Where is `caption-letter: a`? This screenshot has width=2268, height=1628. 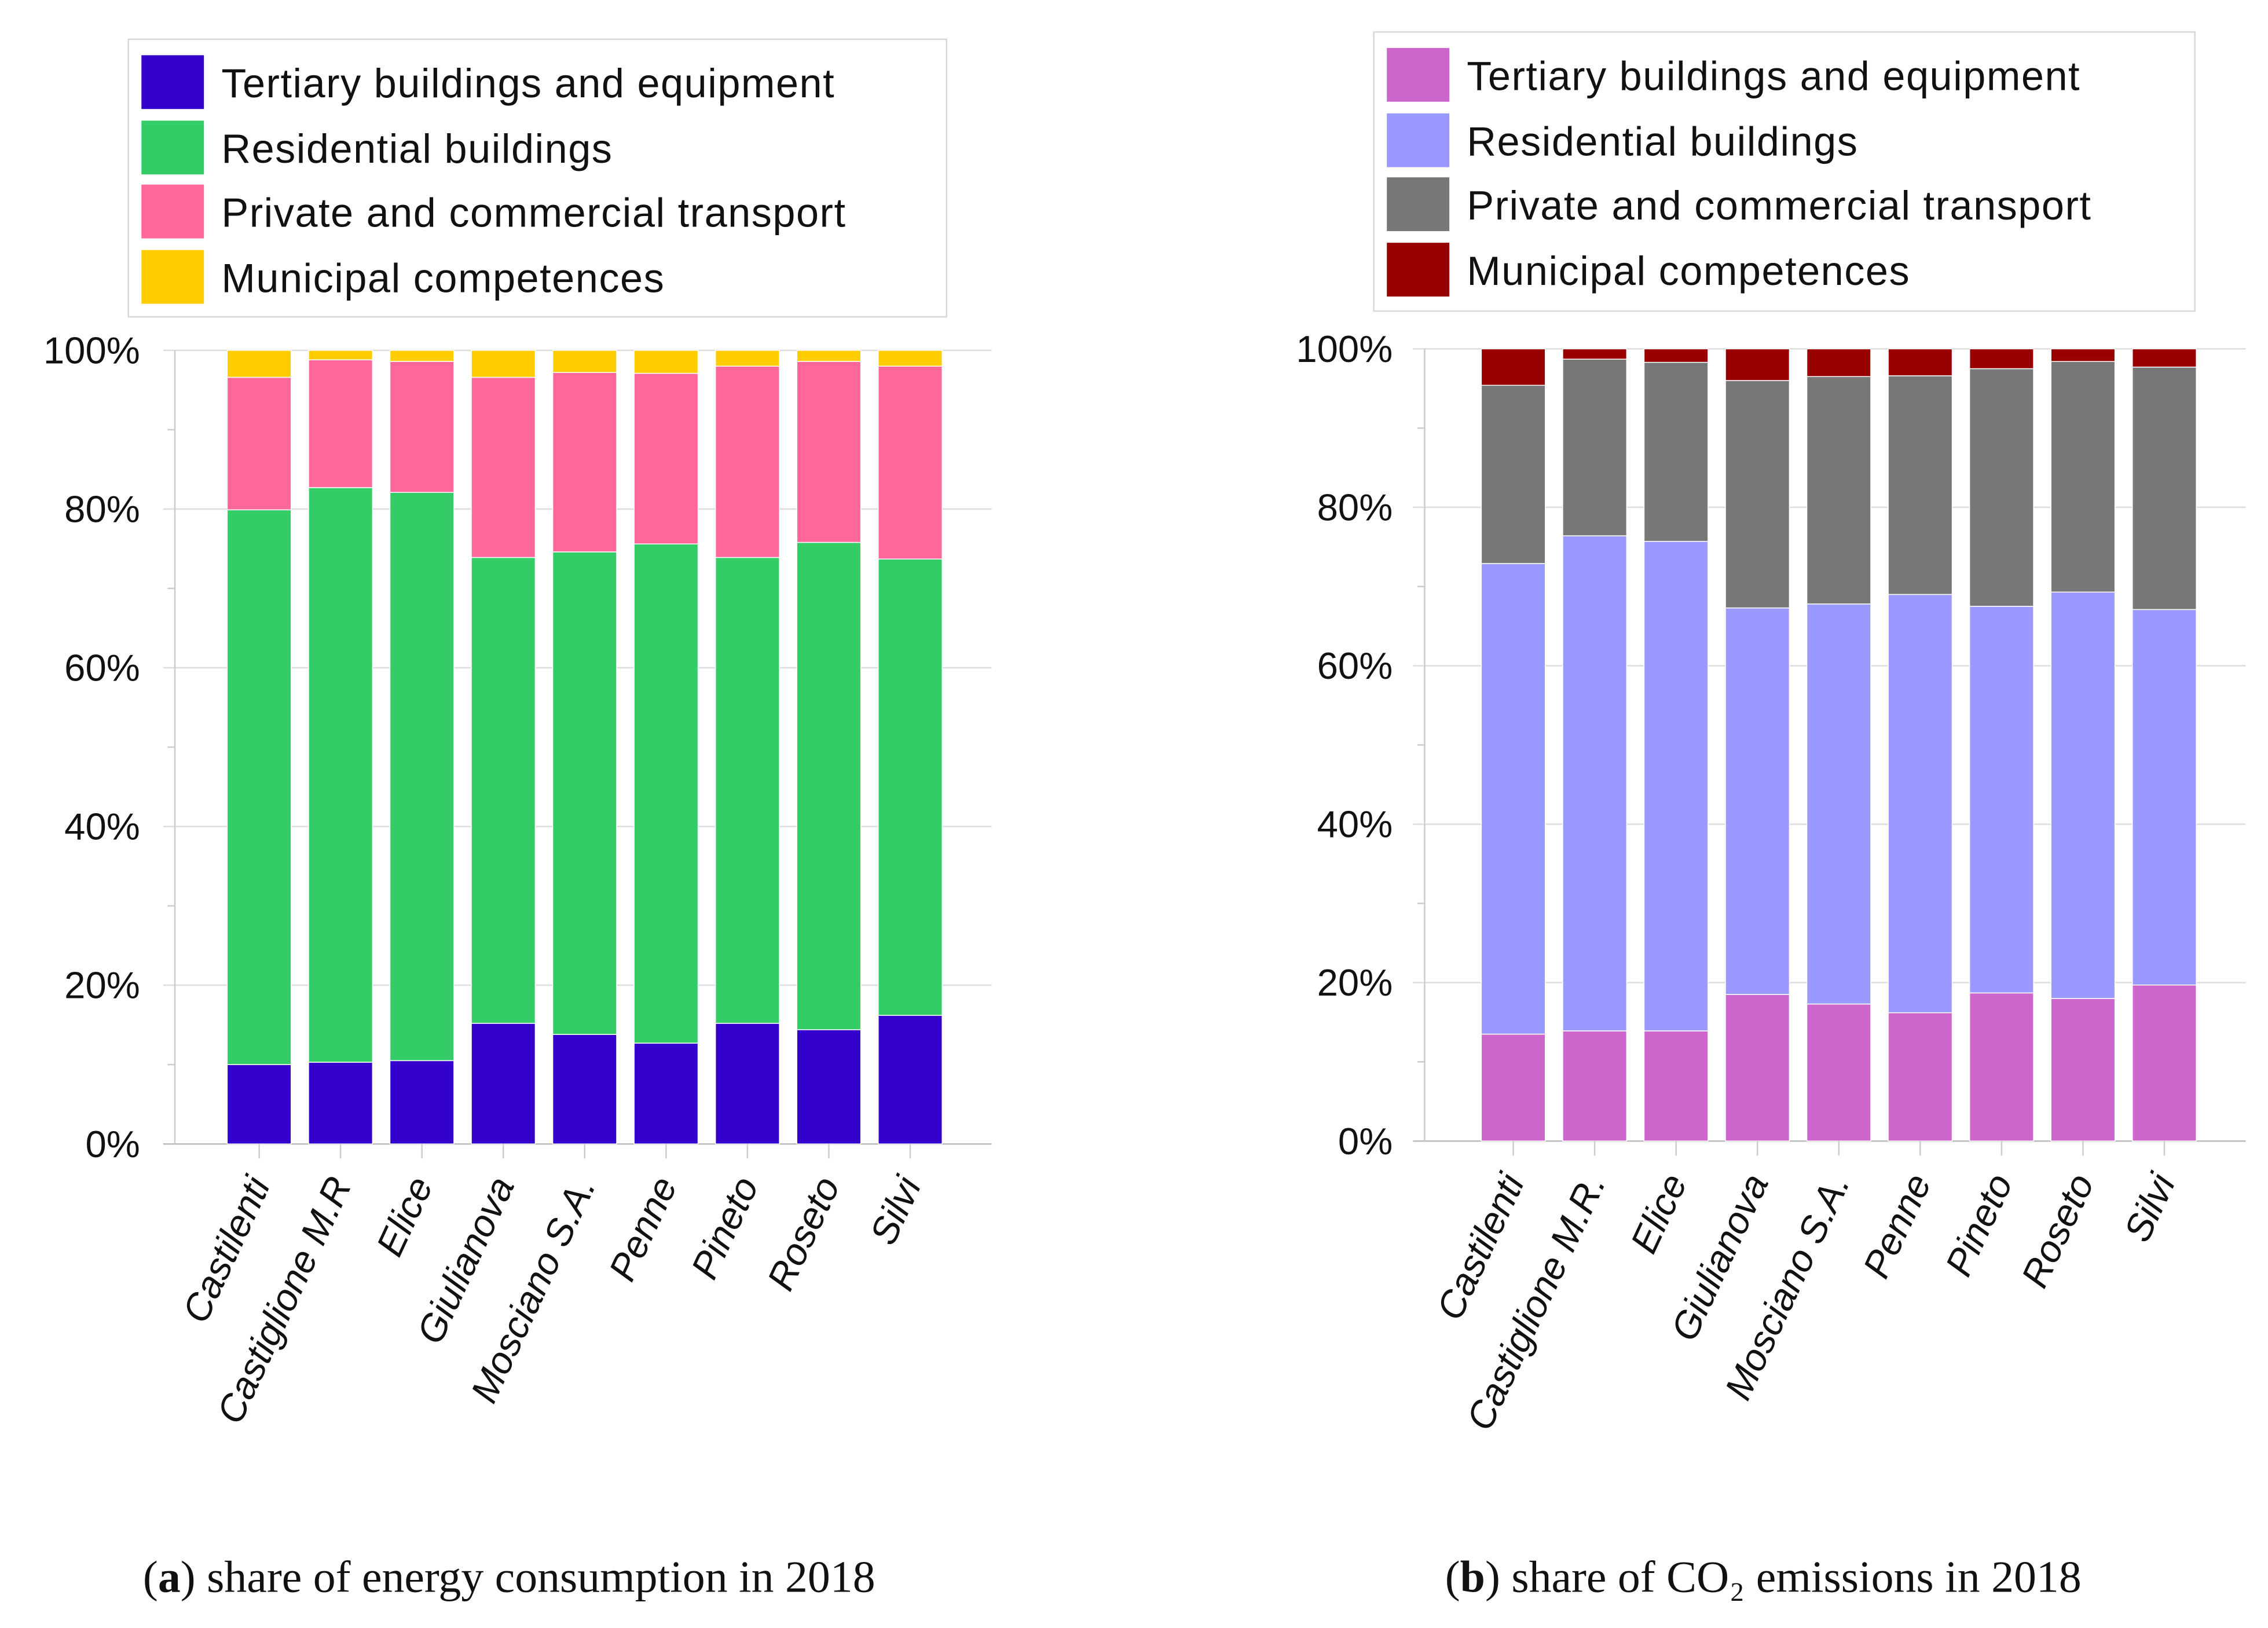 caption-letter: a is located at coordinates (169, 1576).